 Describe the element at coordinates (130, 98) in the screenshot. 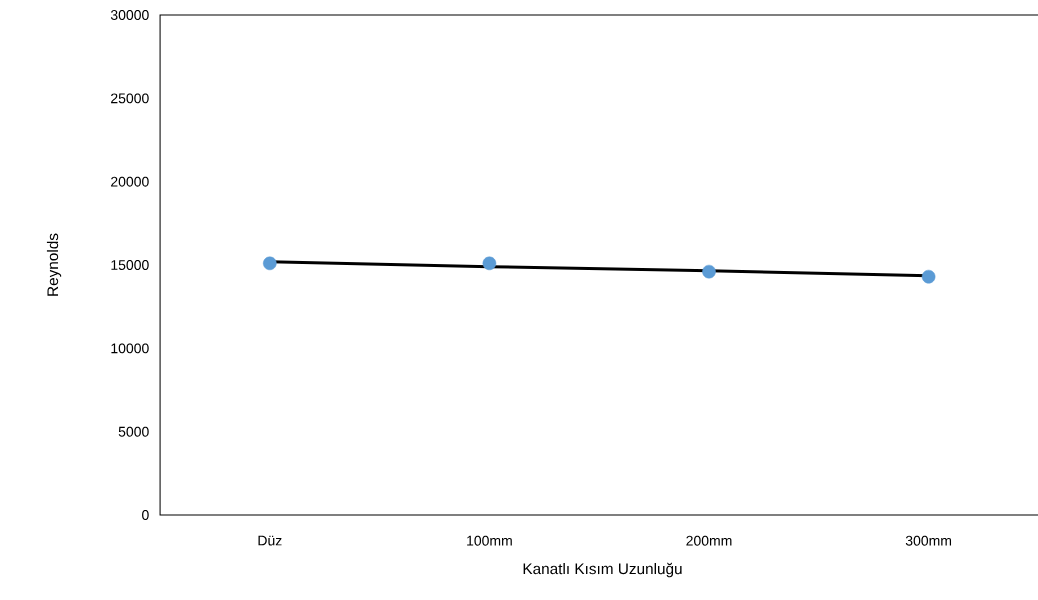

I see `y-tick-label: 25000` at that location.